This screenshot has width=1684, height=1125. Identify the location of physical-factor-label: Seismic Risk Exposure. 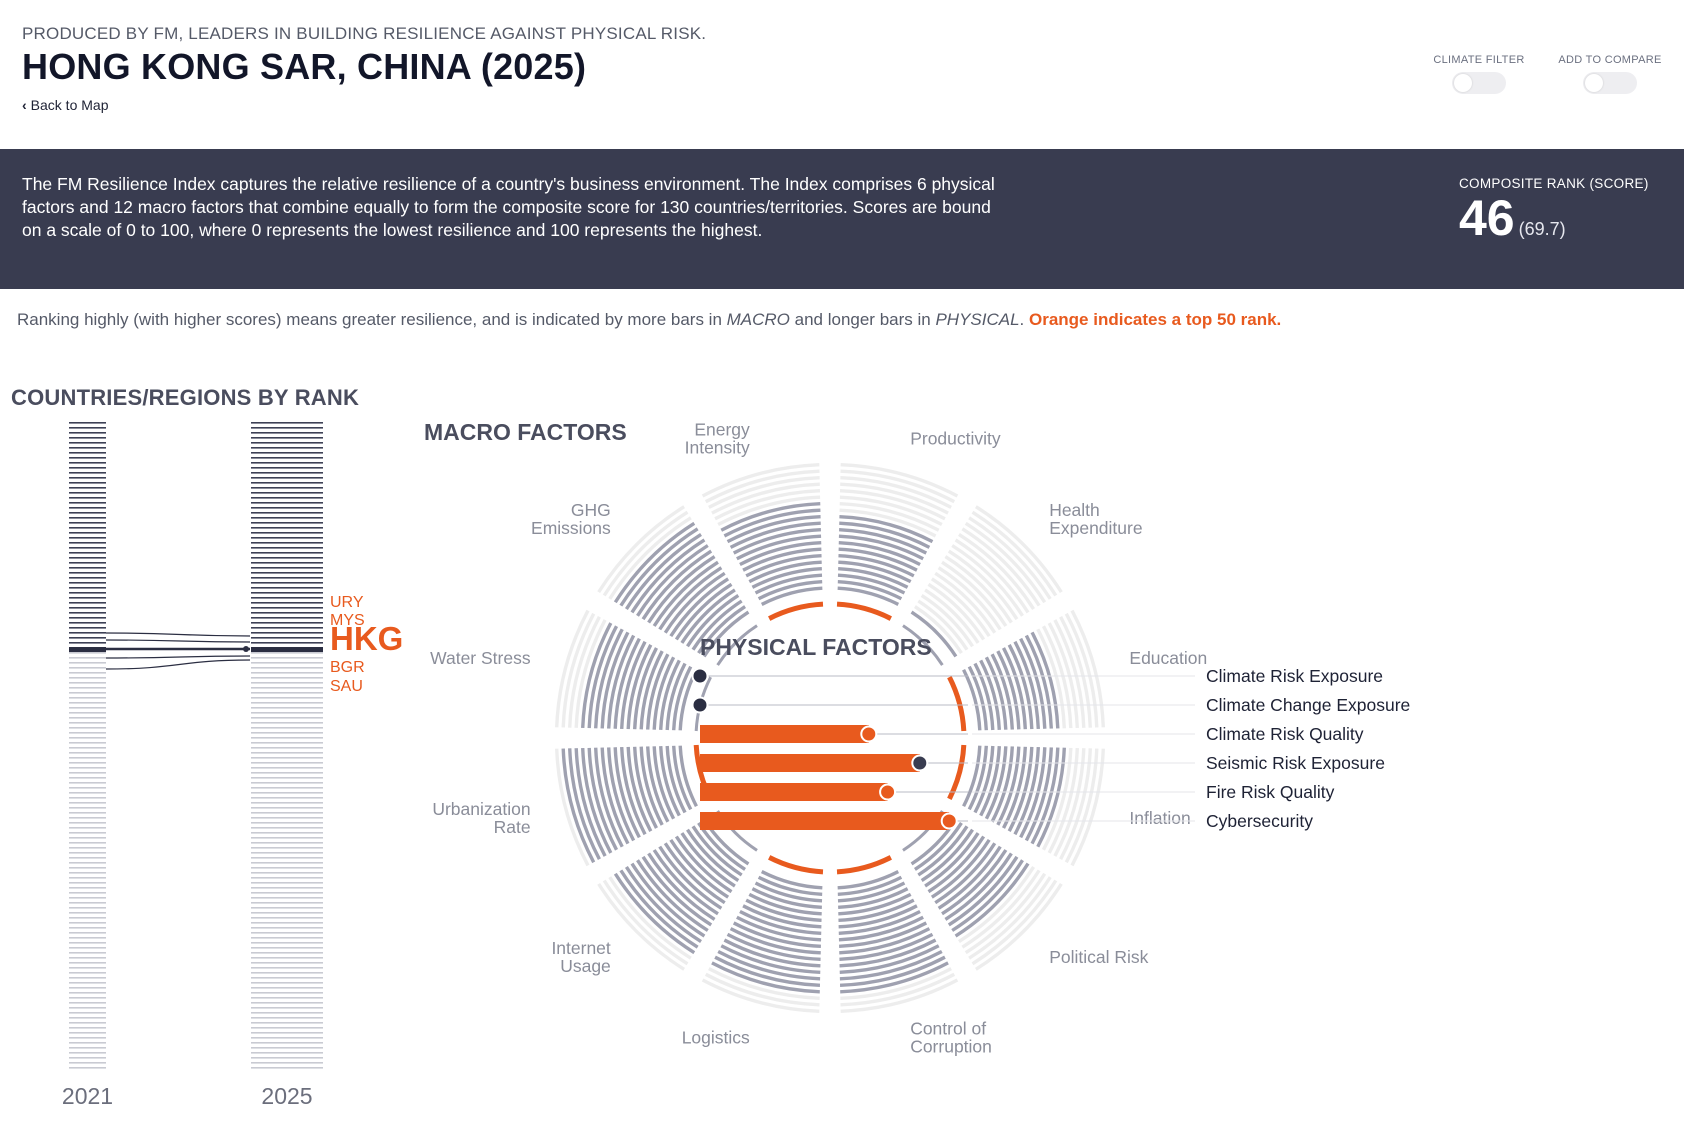
(1295, 763).